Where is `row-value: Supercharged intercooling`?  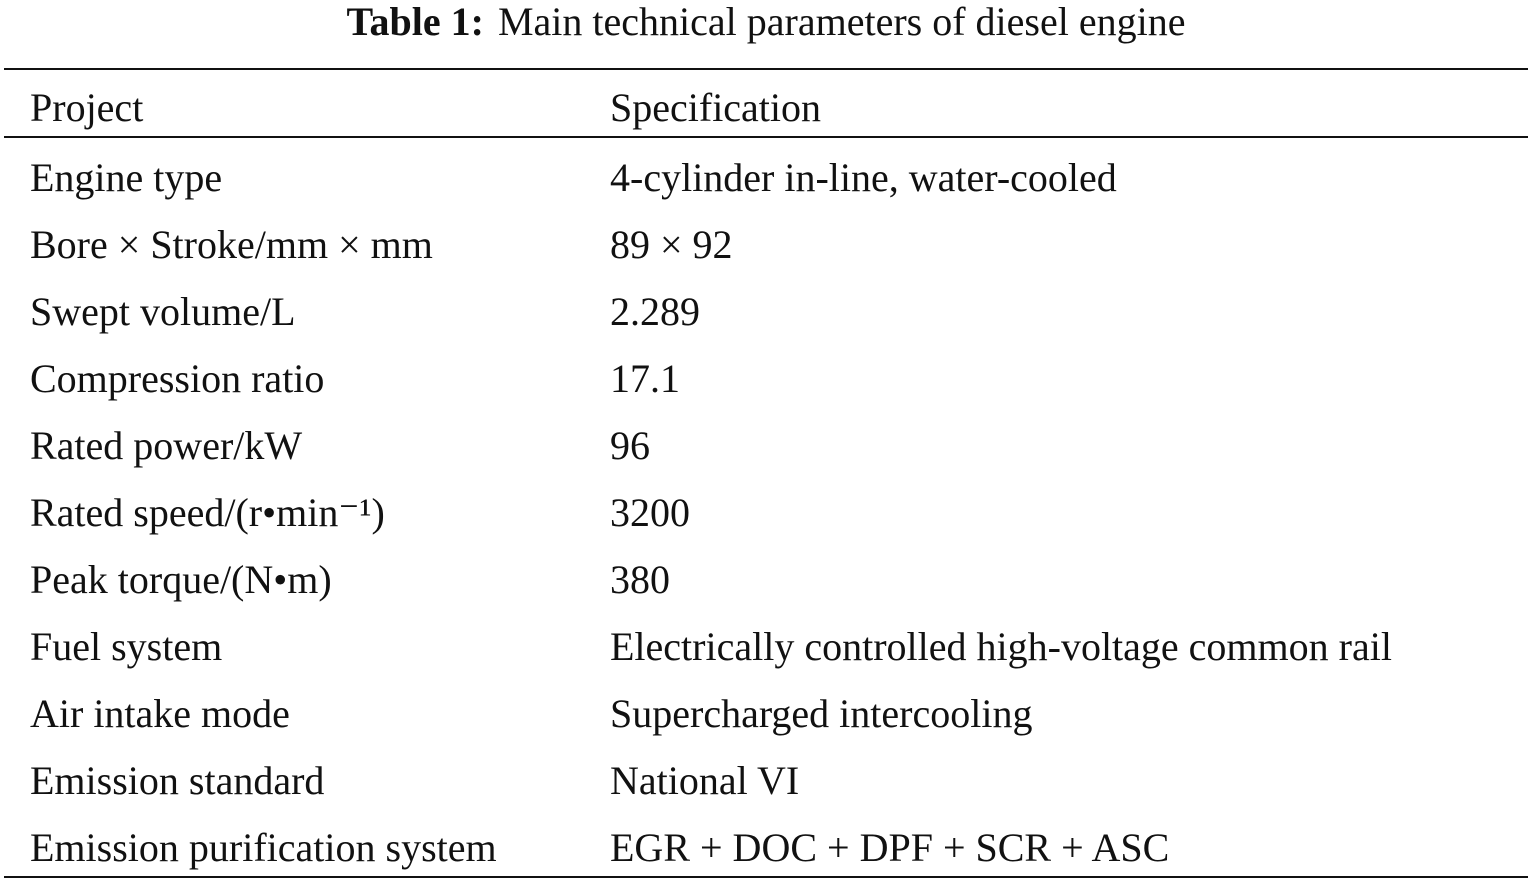
row-value: Supercharged intercooling is located at coordinates (821, 713).